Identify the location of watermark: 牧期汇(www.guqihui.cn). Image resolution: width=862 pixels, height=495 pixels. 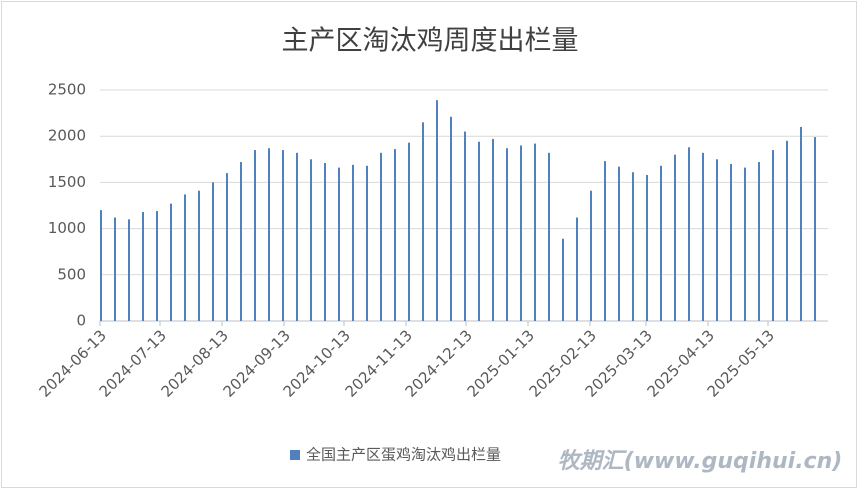
(700, 461).